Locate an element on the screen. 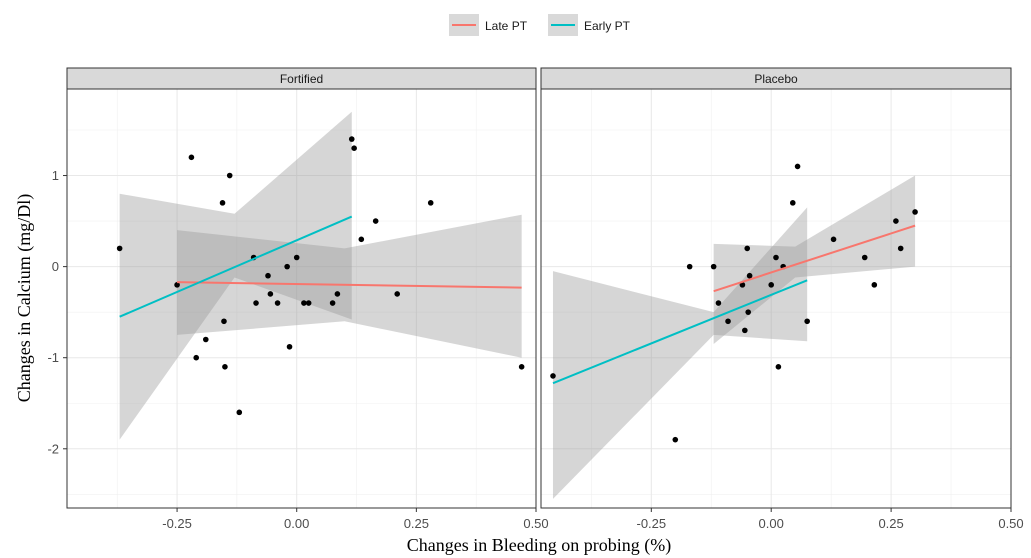  y-axis: -2 -1 0 1 is located at coordinates (57, 312).